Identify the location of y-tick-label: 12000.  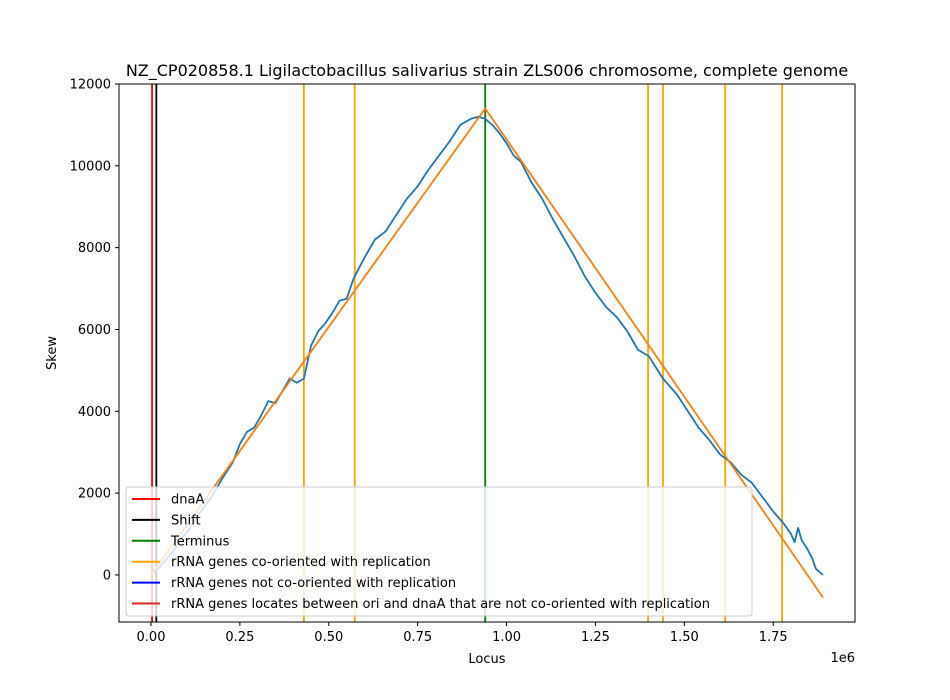
(90, 85).